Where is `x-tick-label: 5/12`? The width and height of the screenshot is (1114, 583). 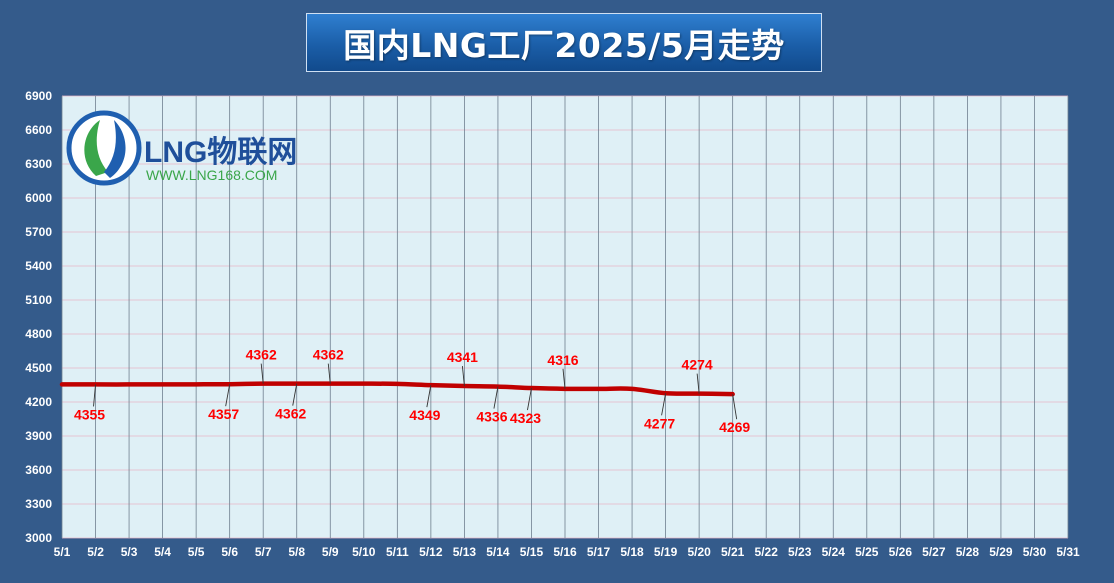
x-tick-label: 5/12 is located at coordinates (431, 552).